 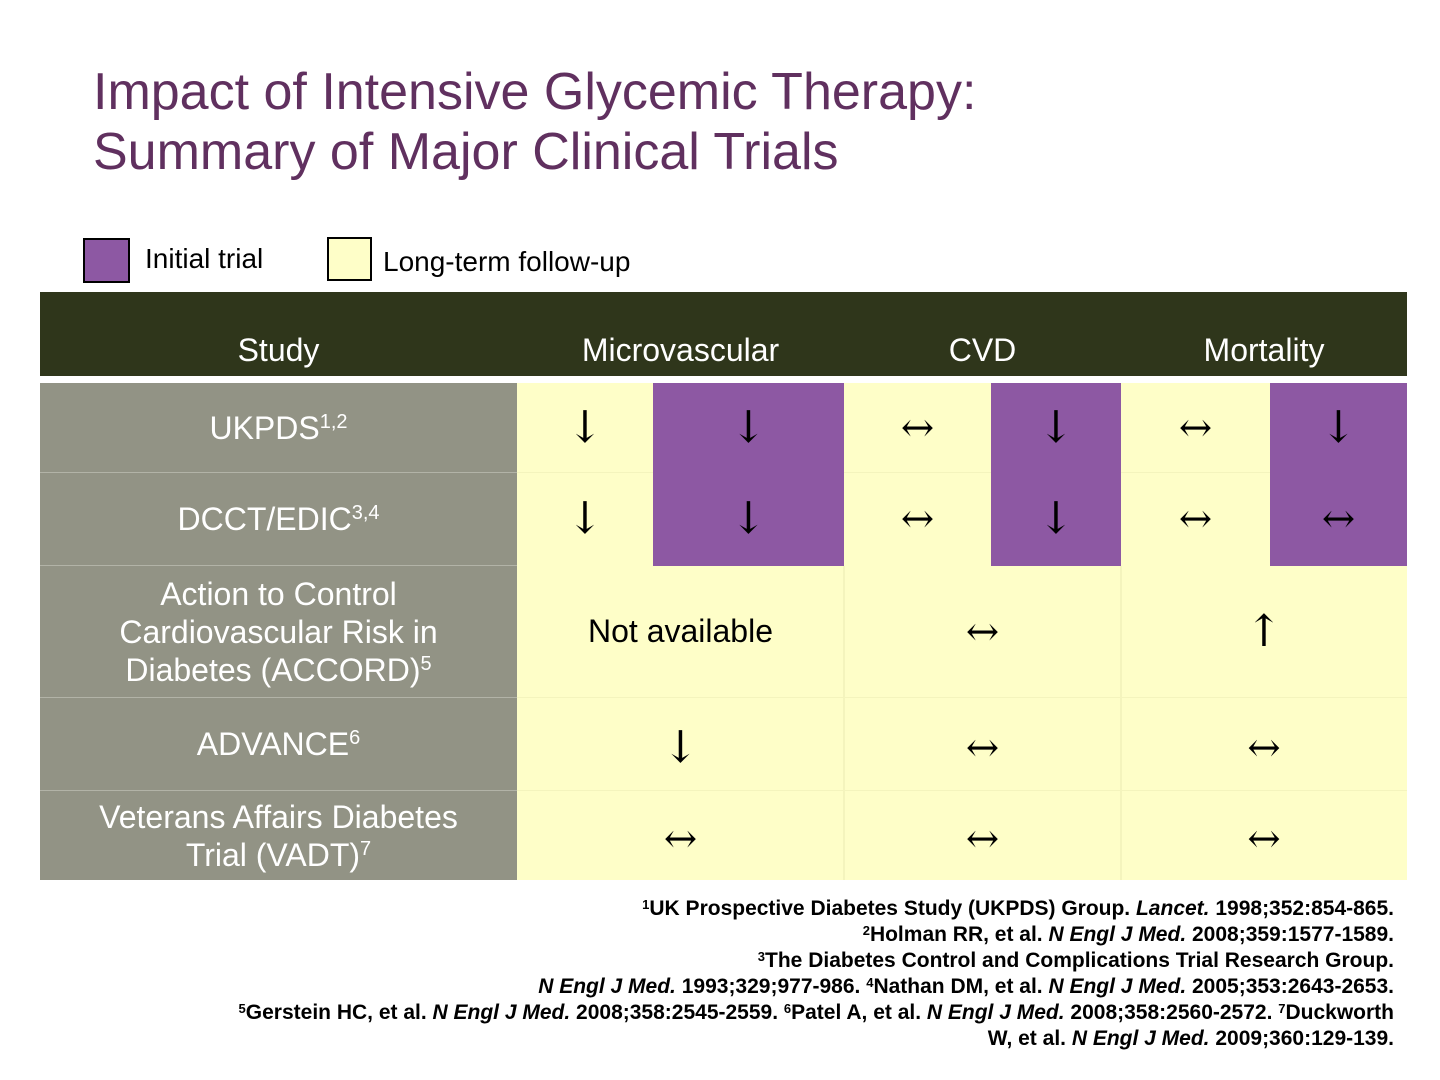 I want to click on dcct-mortality-followup: ↔, so click(x=1195, y=519).